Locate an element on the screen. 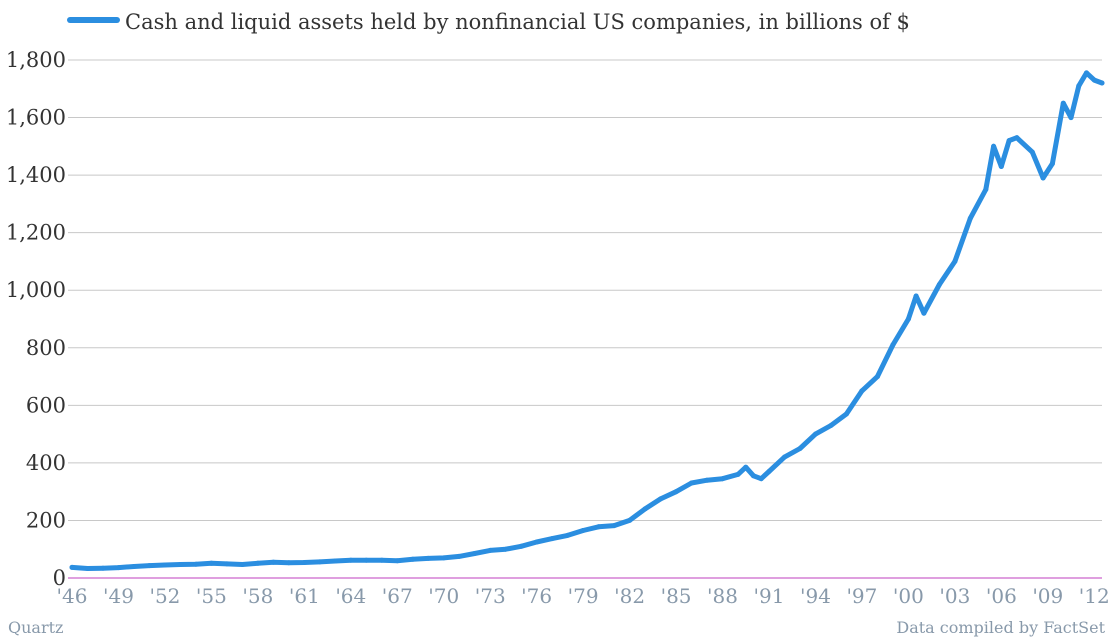  x-tick-label: '52 is located at coordinates (164, 596).